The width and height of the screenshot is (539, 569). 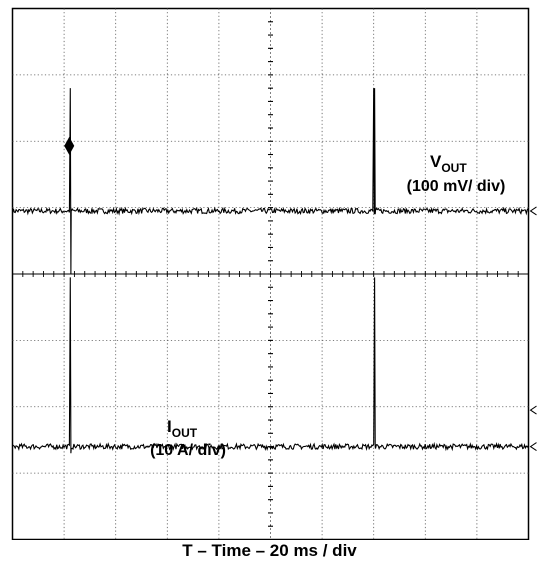 I want to click on iout-label: IOUT, so click(x=182, y=428).